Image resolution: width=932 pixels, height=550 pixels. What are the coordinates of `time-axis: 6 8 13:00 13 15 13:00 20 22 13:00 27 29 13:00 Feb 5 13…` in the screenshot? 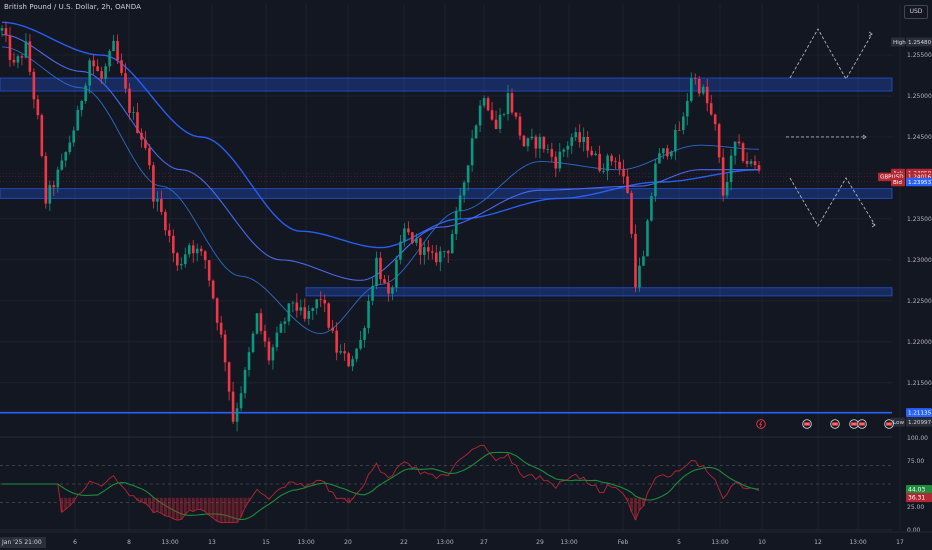 It's located at (466, 538).